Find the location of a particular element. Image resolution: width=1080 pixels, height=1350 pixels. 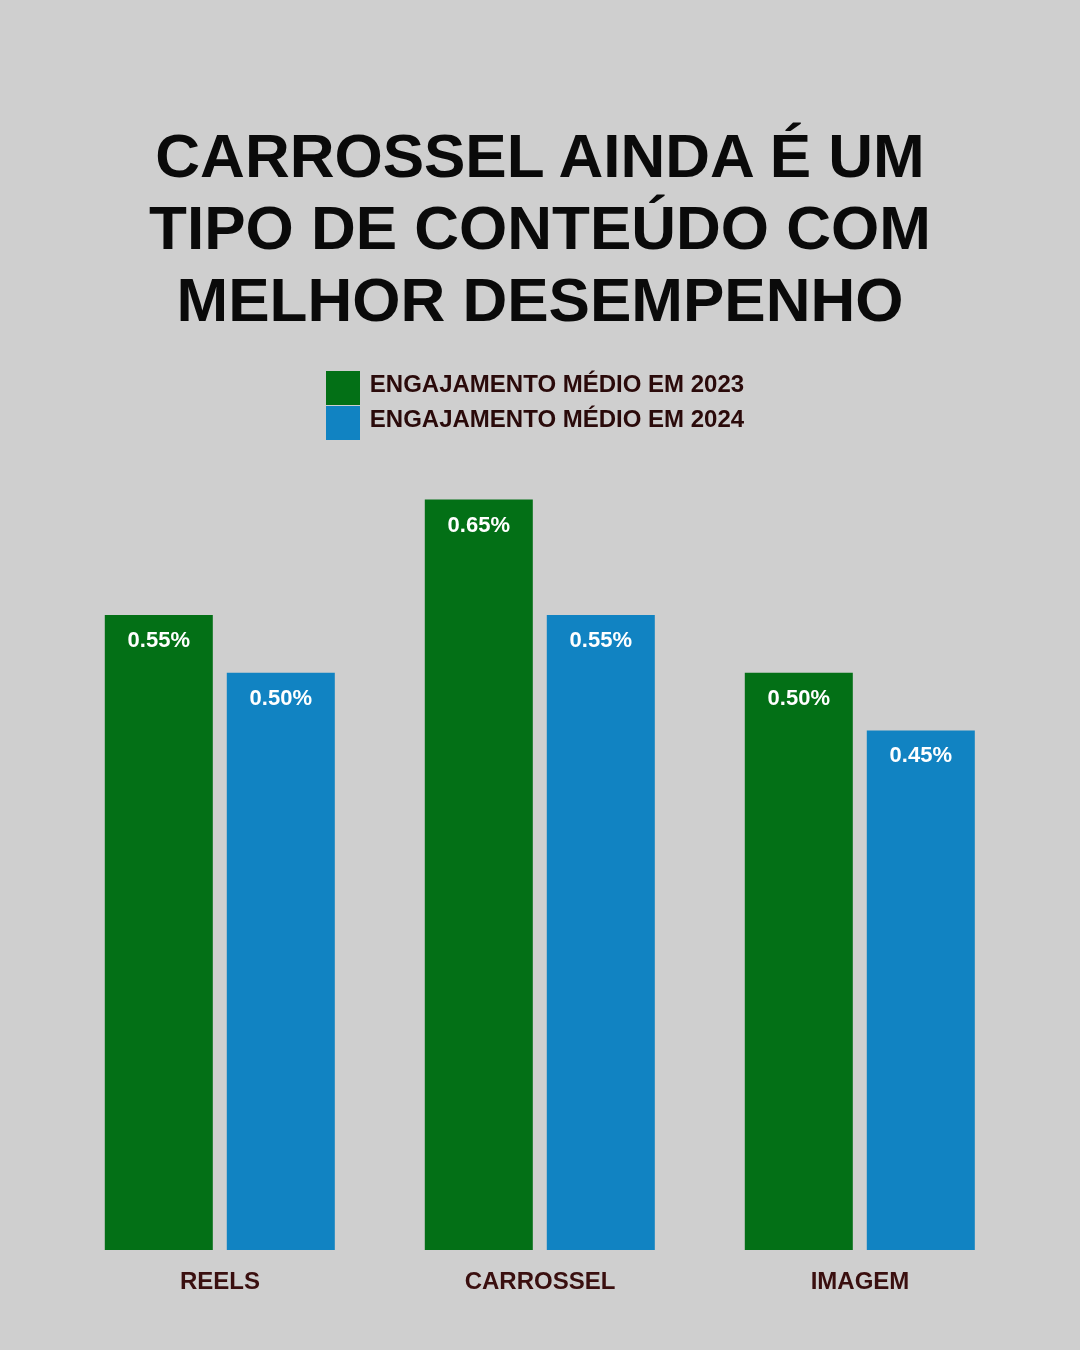

x-tick-label: IMAGEM is located at coordinates (860, 1281).